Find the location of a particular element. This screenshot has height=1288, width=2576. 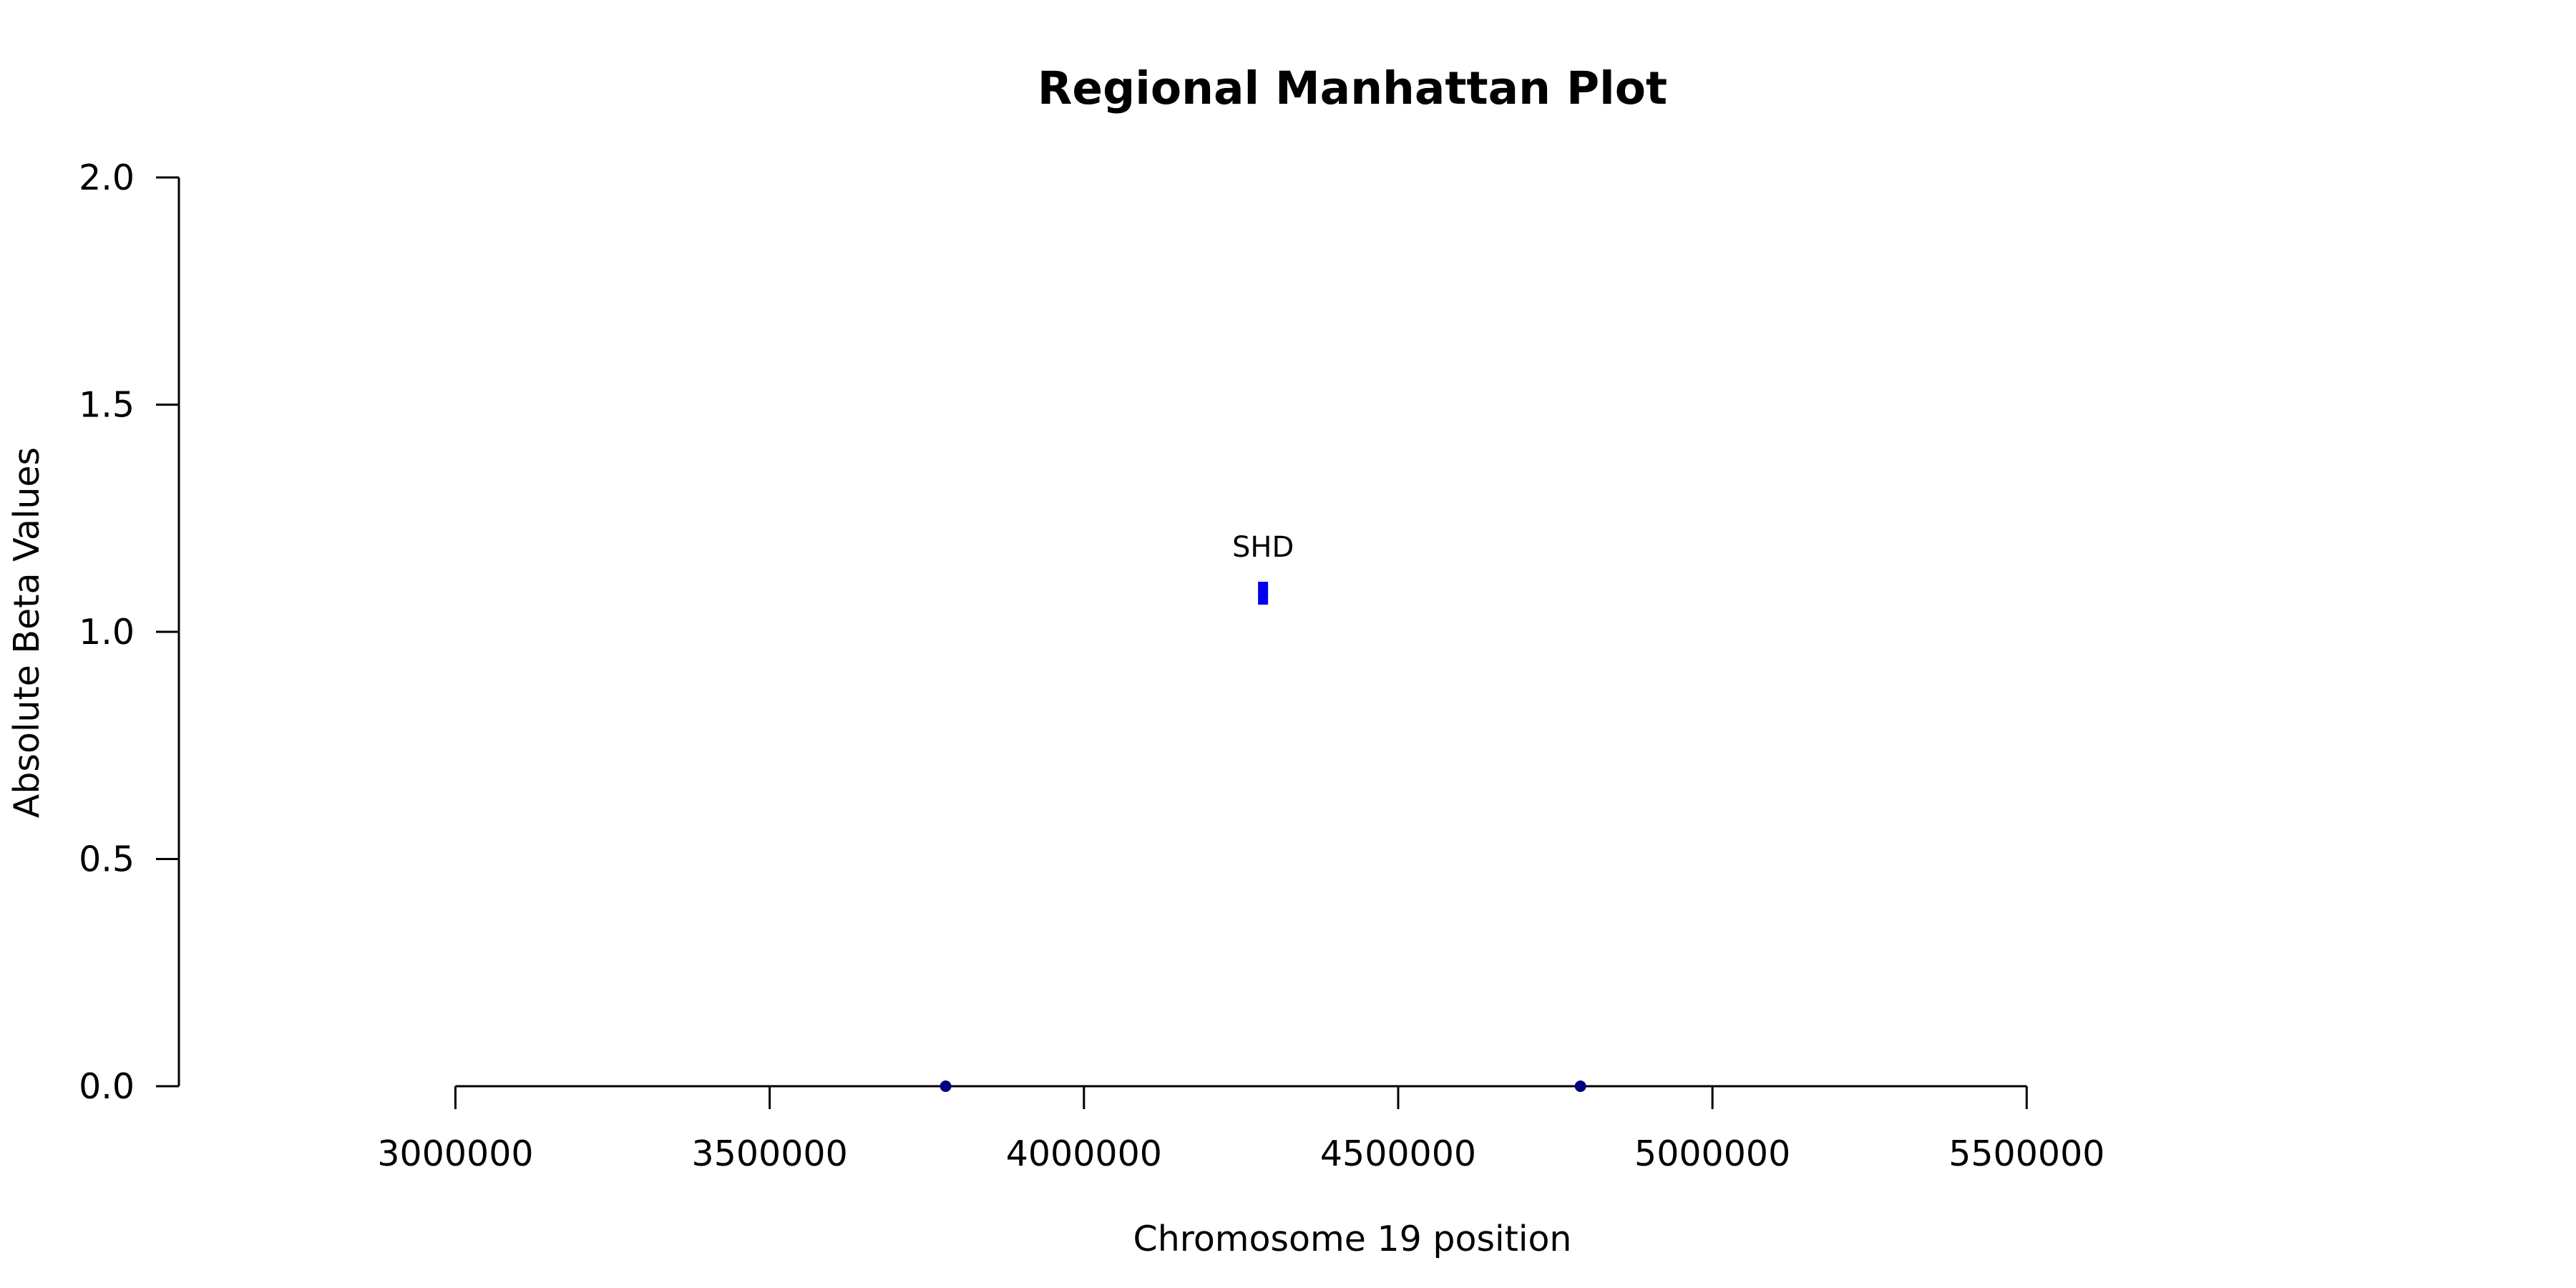

y-tick-label: 2.0 is located at coordinates (107, 177).